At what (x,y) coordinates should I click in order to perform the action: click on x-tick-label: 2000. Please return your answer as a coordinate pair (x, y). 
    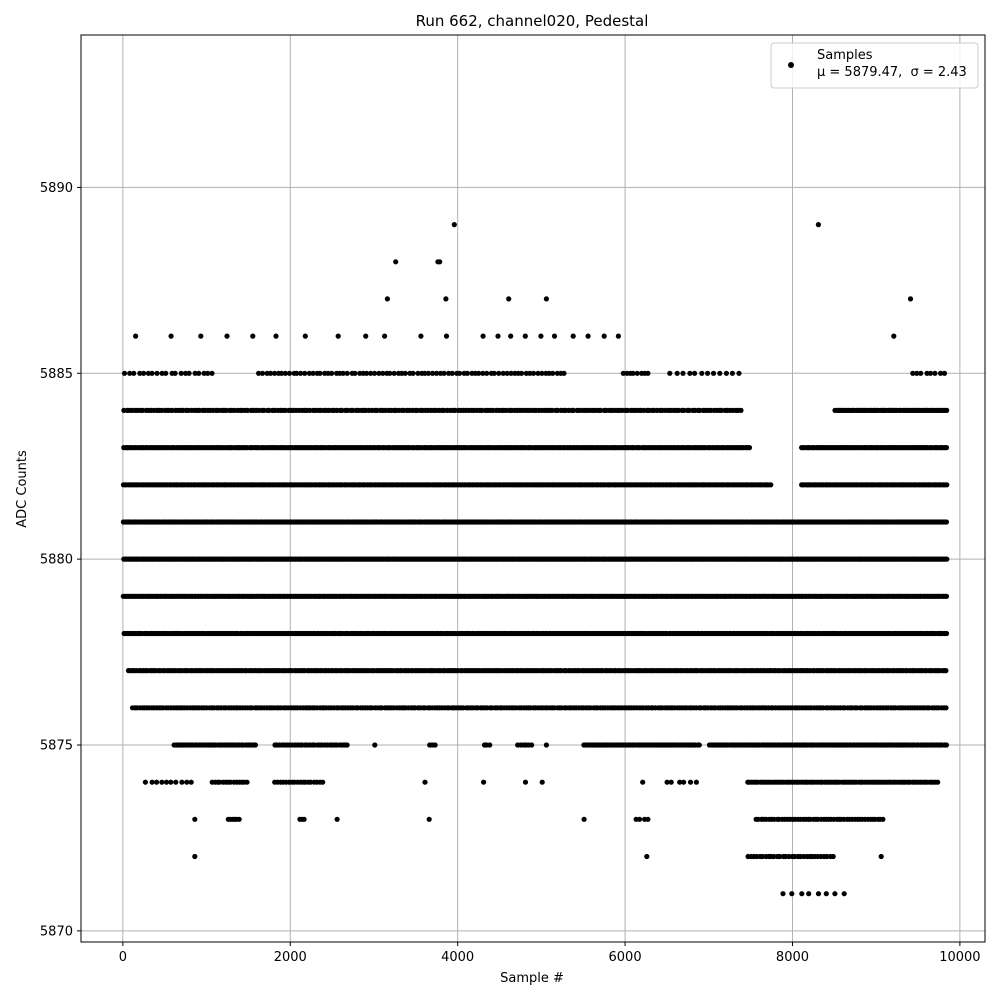
    Looking at the image, I should click on (290, 957).